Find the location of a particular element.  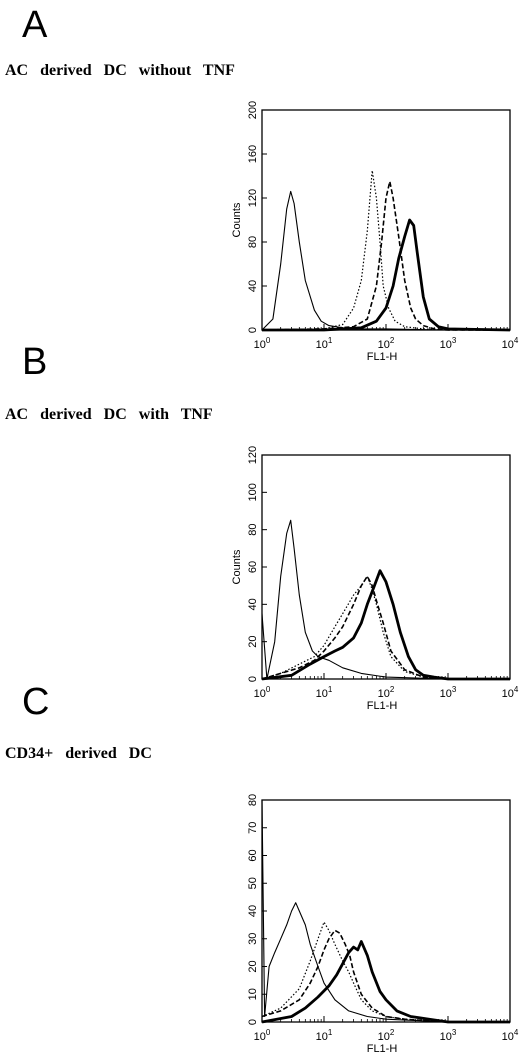

chart-3: 0 10 20 30 40 50 60 70 80 100 10¹ 10² 10³ 10⁴ FL1-H is located at coordinates (383, 924).